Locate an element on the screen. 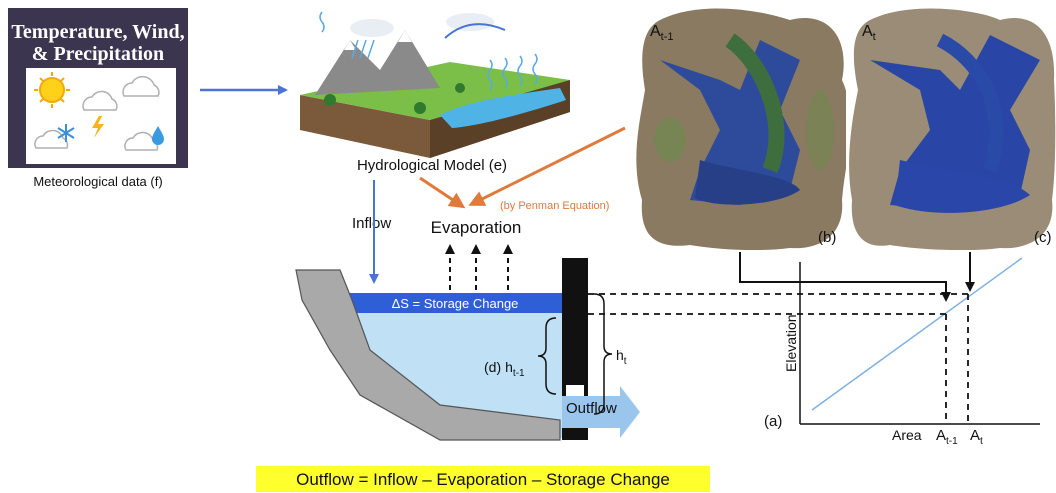 This screenshot has height=493, width=1056. area-elevation-curve: Elevation Area At-1 At (a) is located at coordinates (902, 352).